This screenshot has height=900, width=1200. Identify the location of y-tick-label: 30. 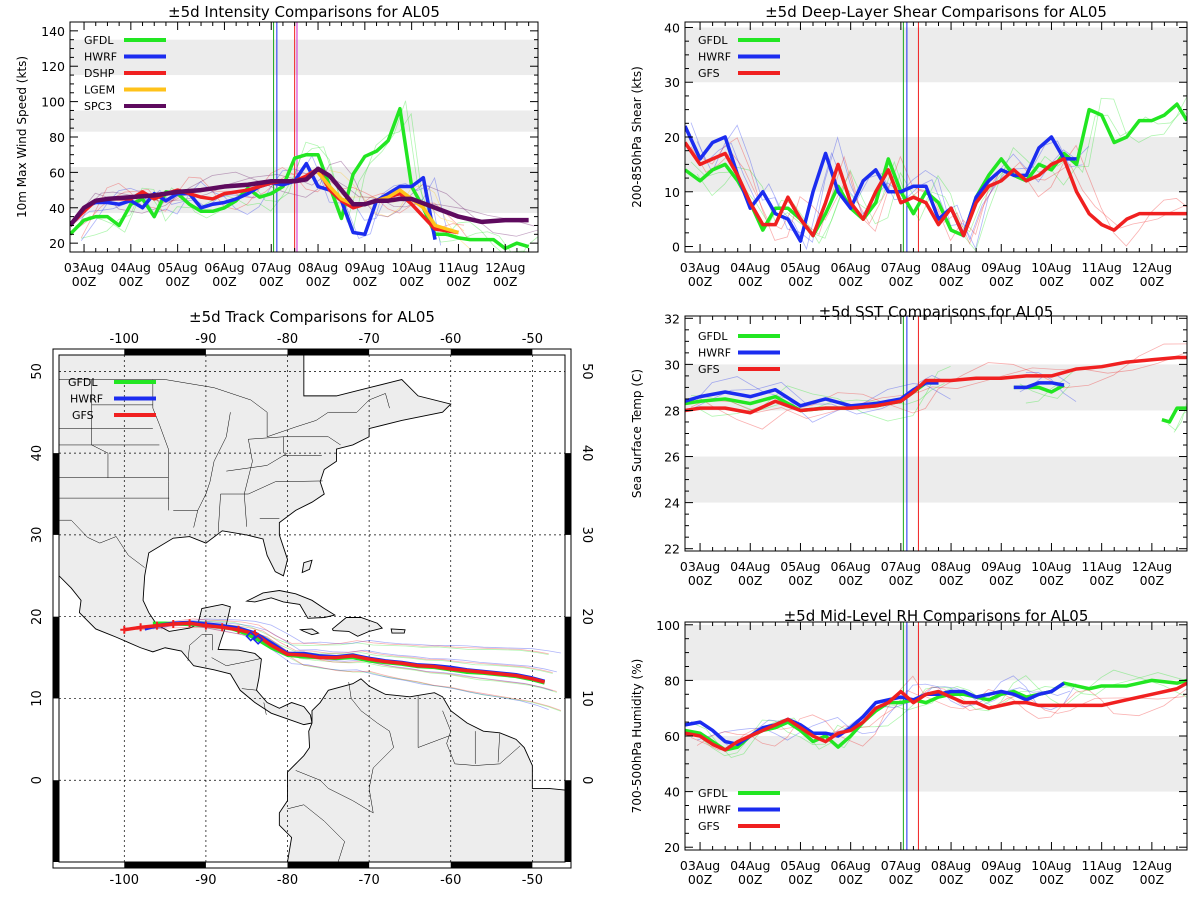
(672, 364).